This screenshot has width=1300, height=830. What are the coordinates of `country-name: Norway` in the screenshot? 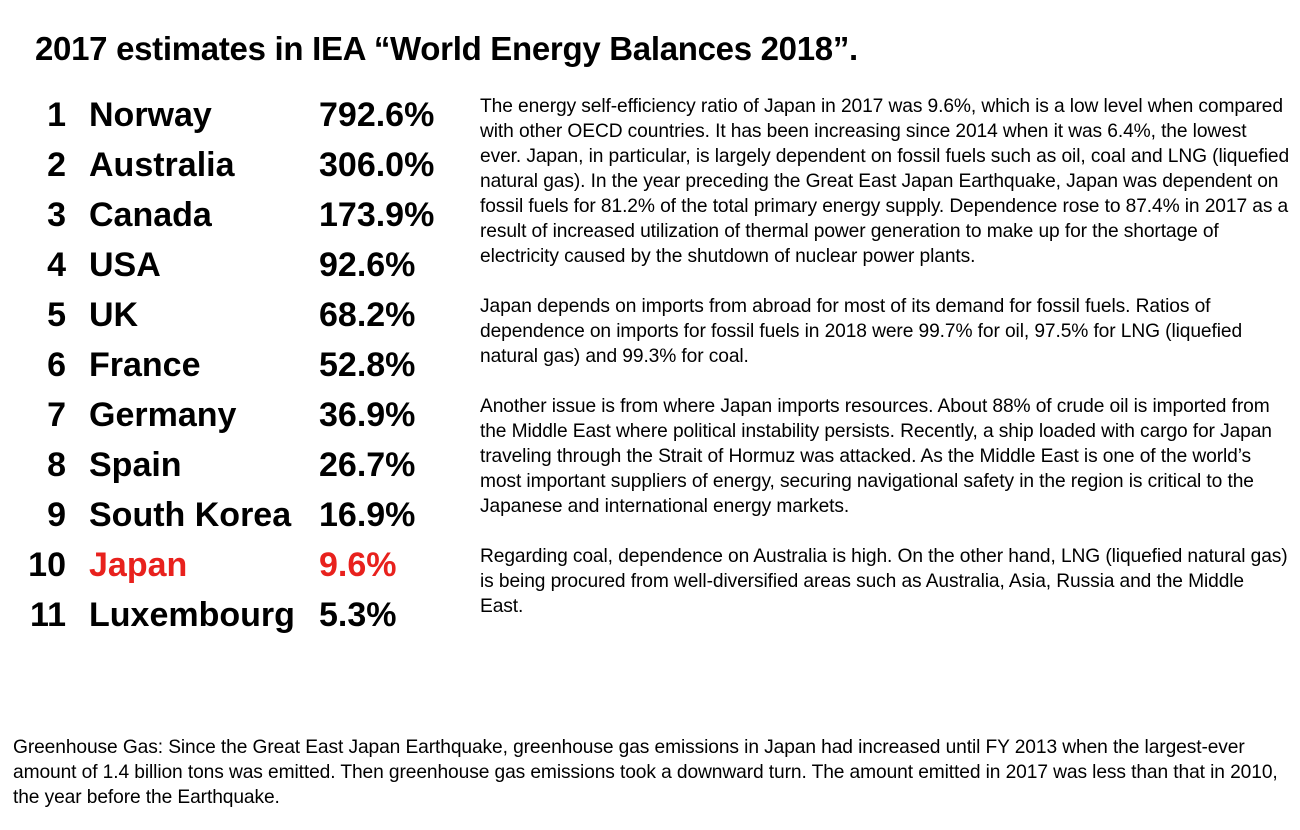 It's located at (150, 115).